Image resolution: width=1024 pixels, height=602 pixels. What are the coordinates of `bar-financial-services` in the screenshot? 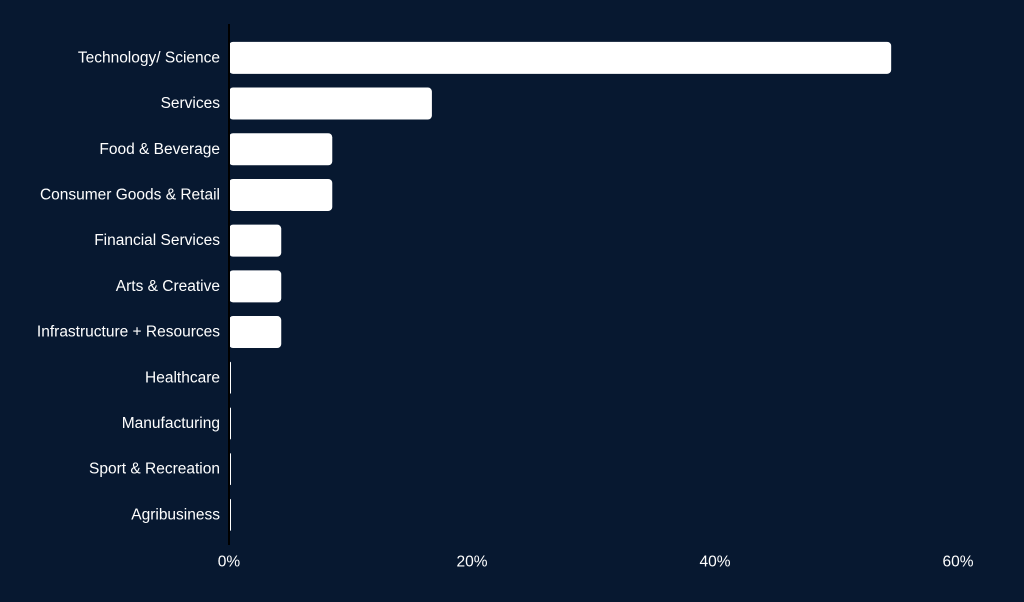 It's located at (255, 240).